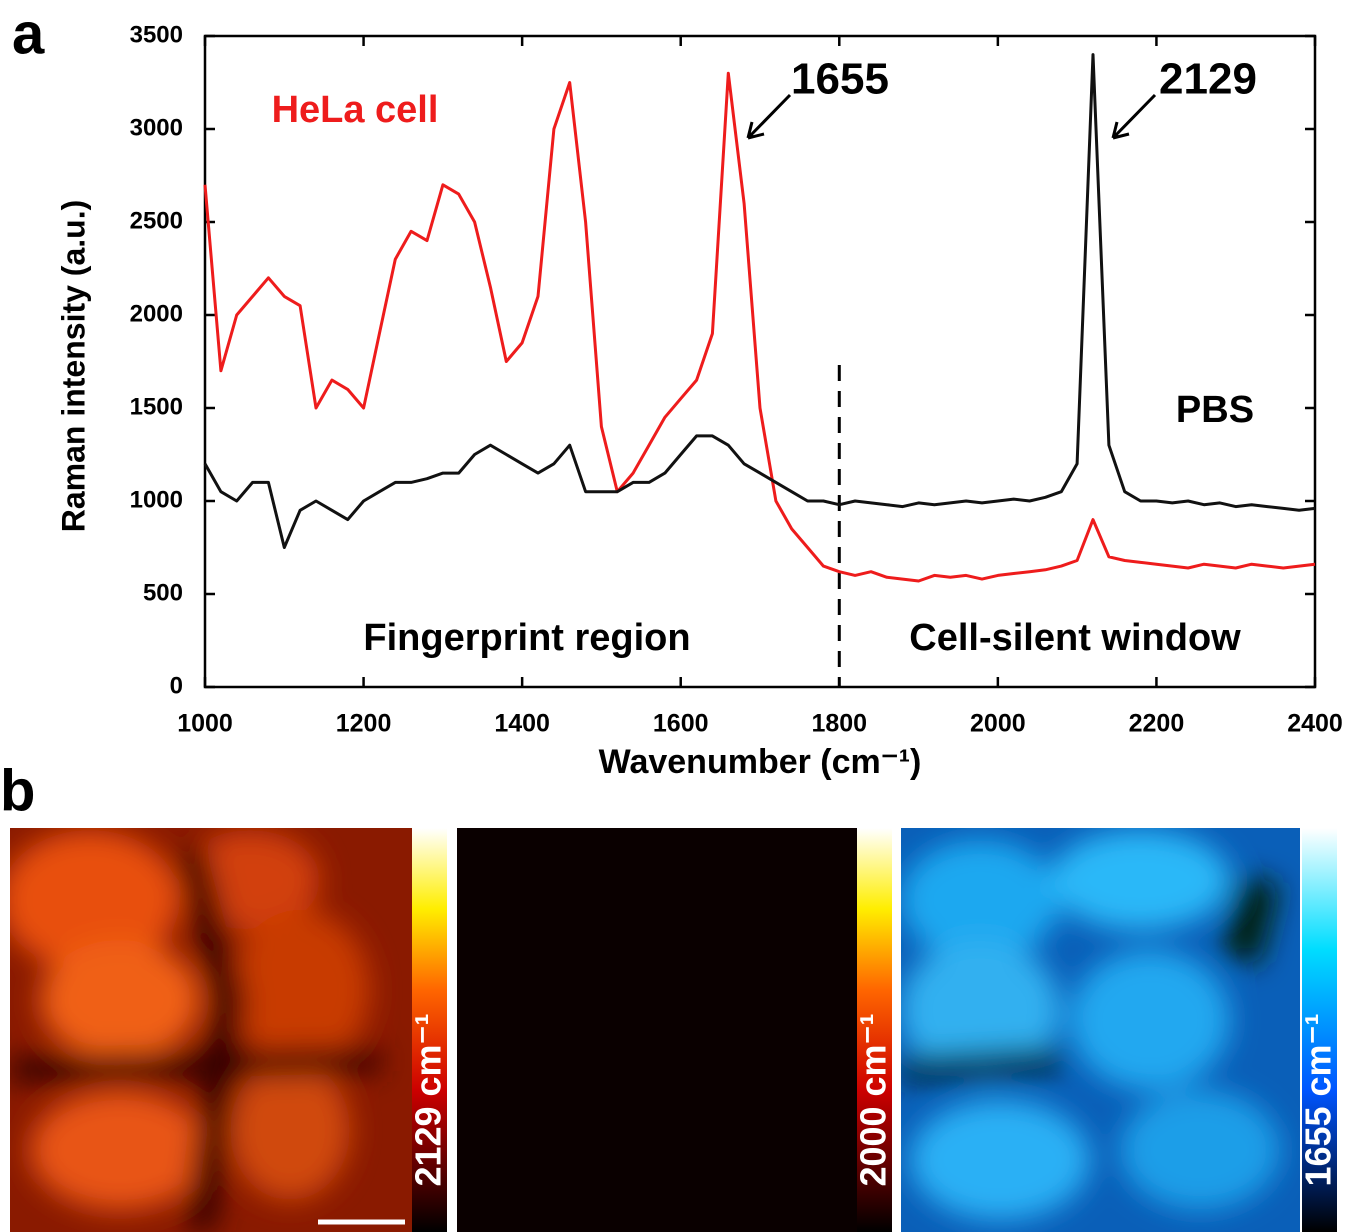 This screenshot has height=1232, width=1353. Describe the element at coordinates (73, 366) in the screenshot. I see `y-axis-label: Raman intensity (a.u.)` at that location.